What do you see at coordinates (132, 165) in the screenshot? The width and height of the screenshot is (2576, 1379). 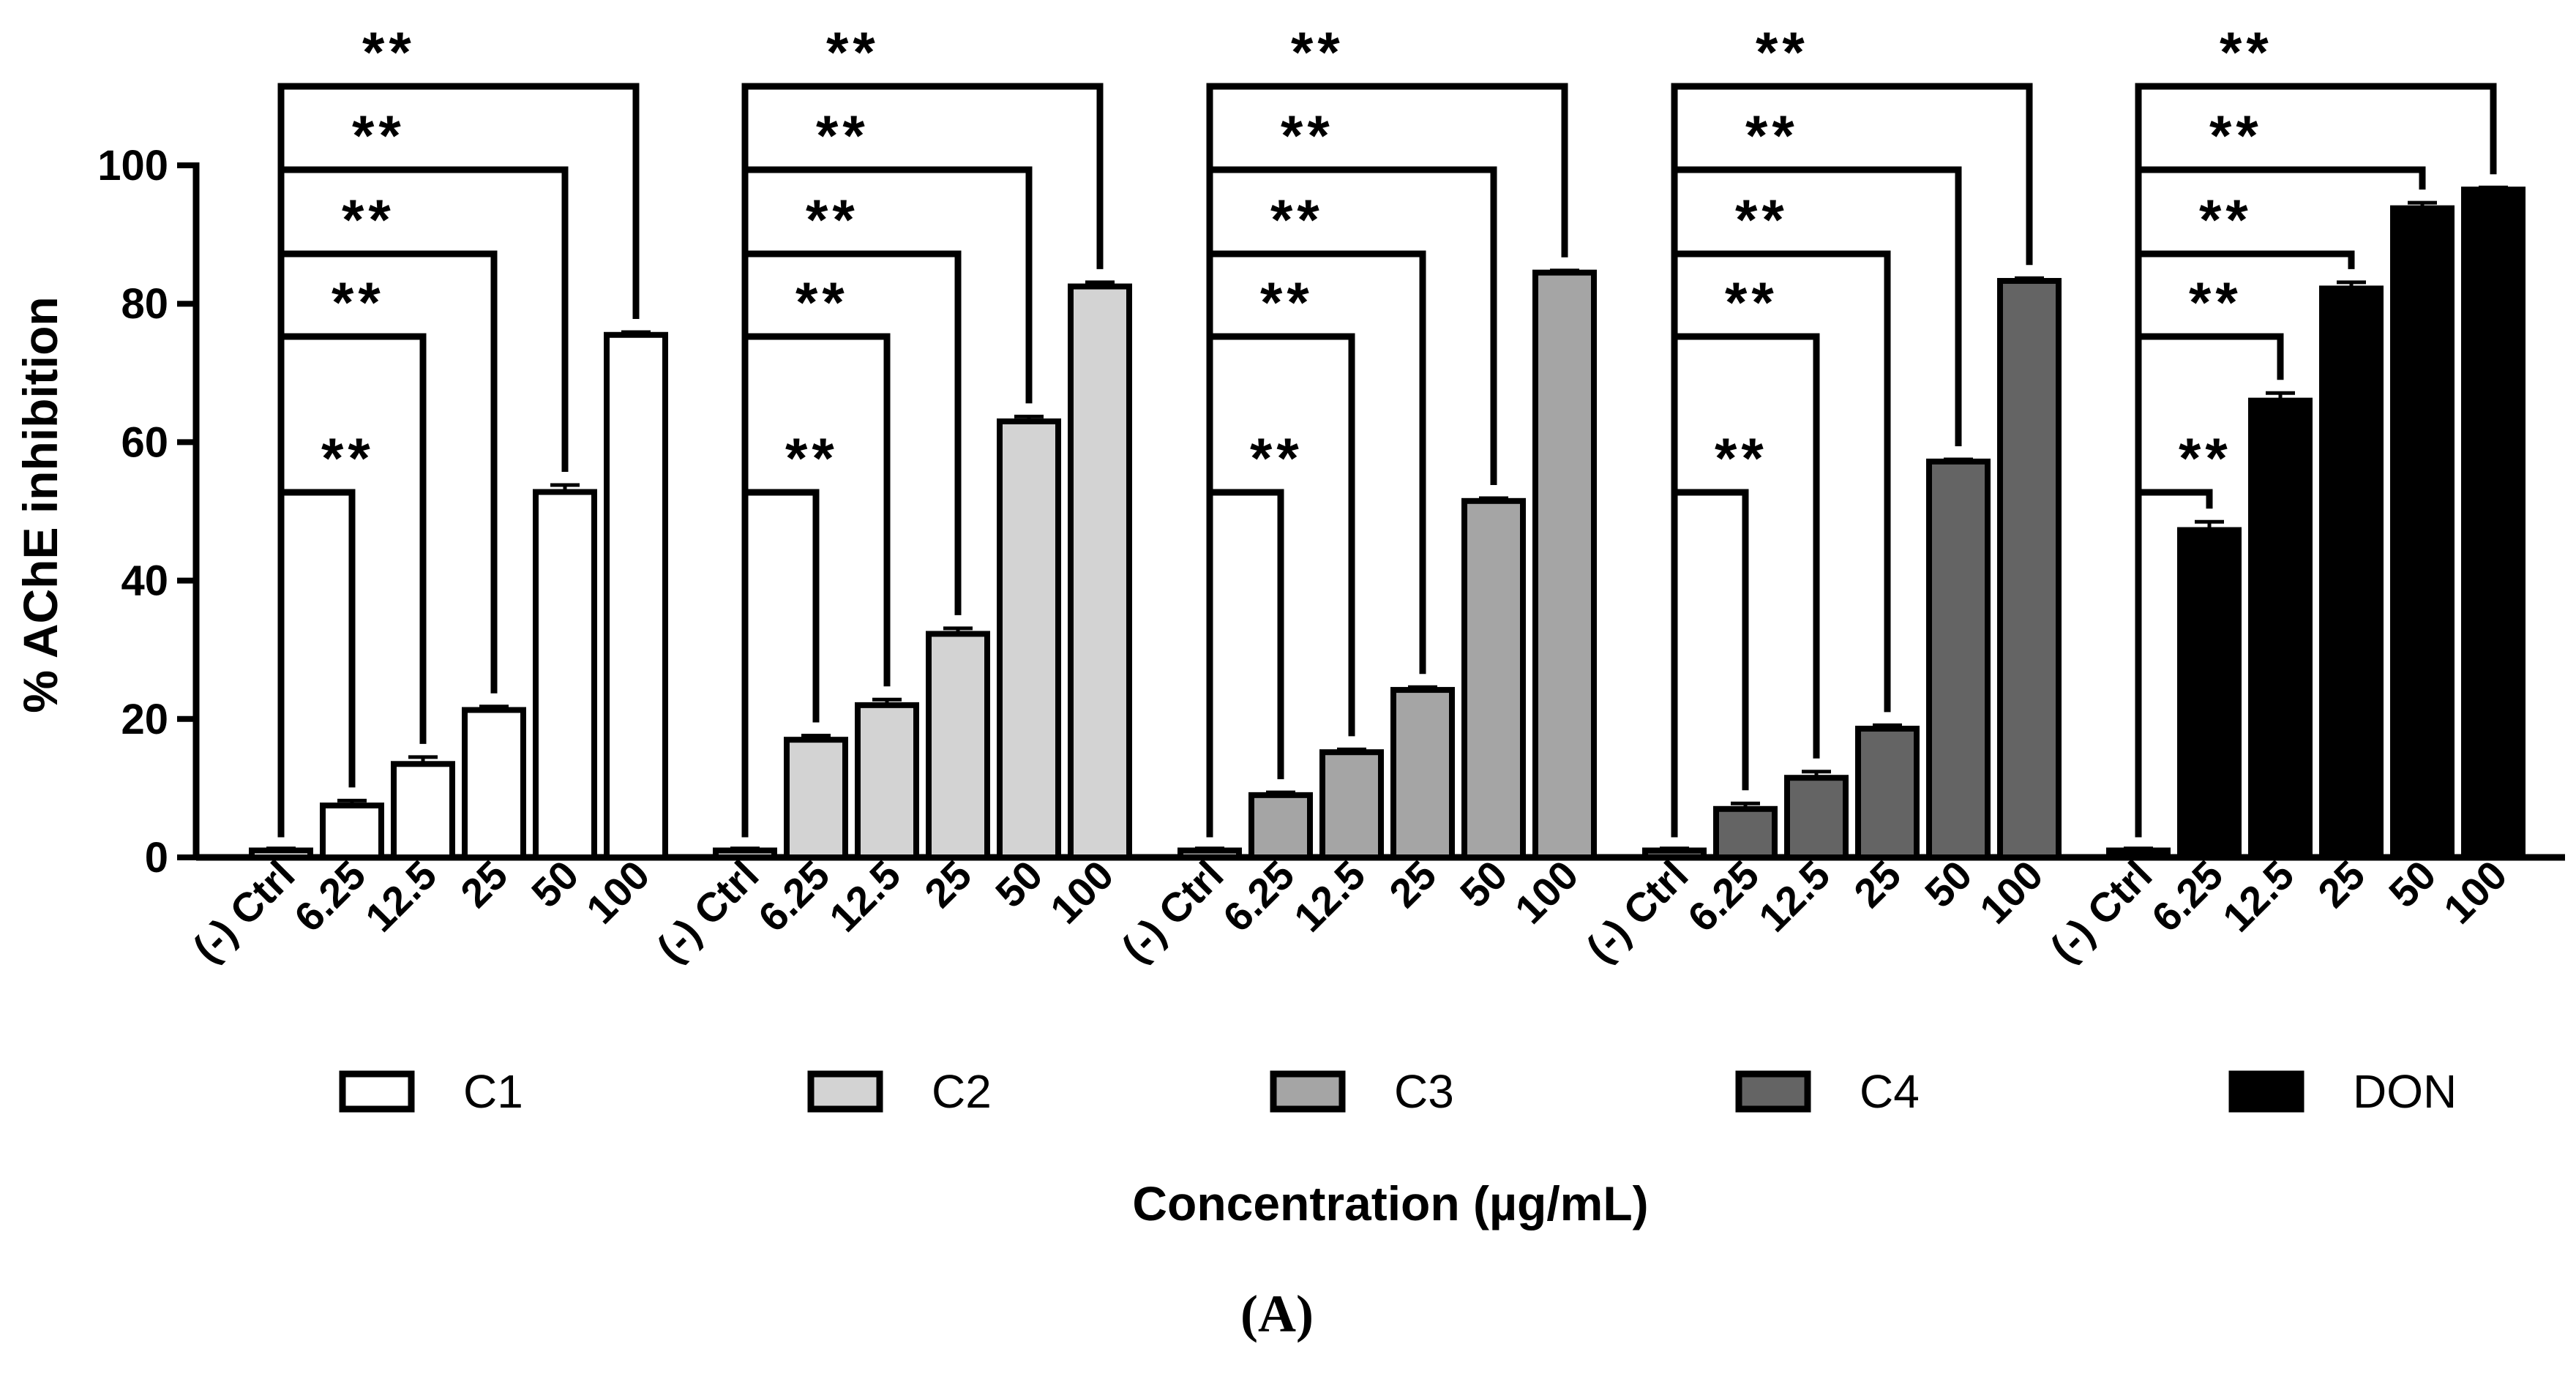 I see `y-tick-label: 100` at bounding box center [132, 165].